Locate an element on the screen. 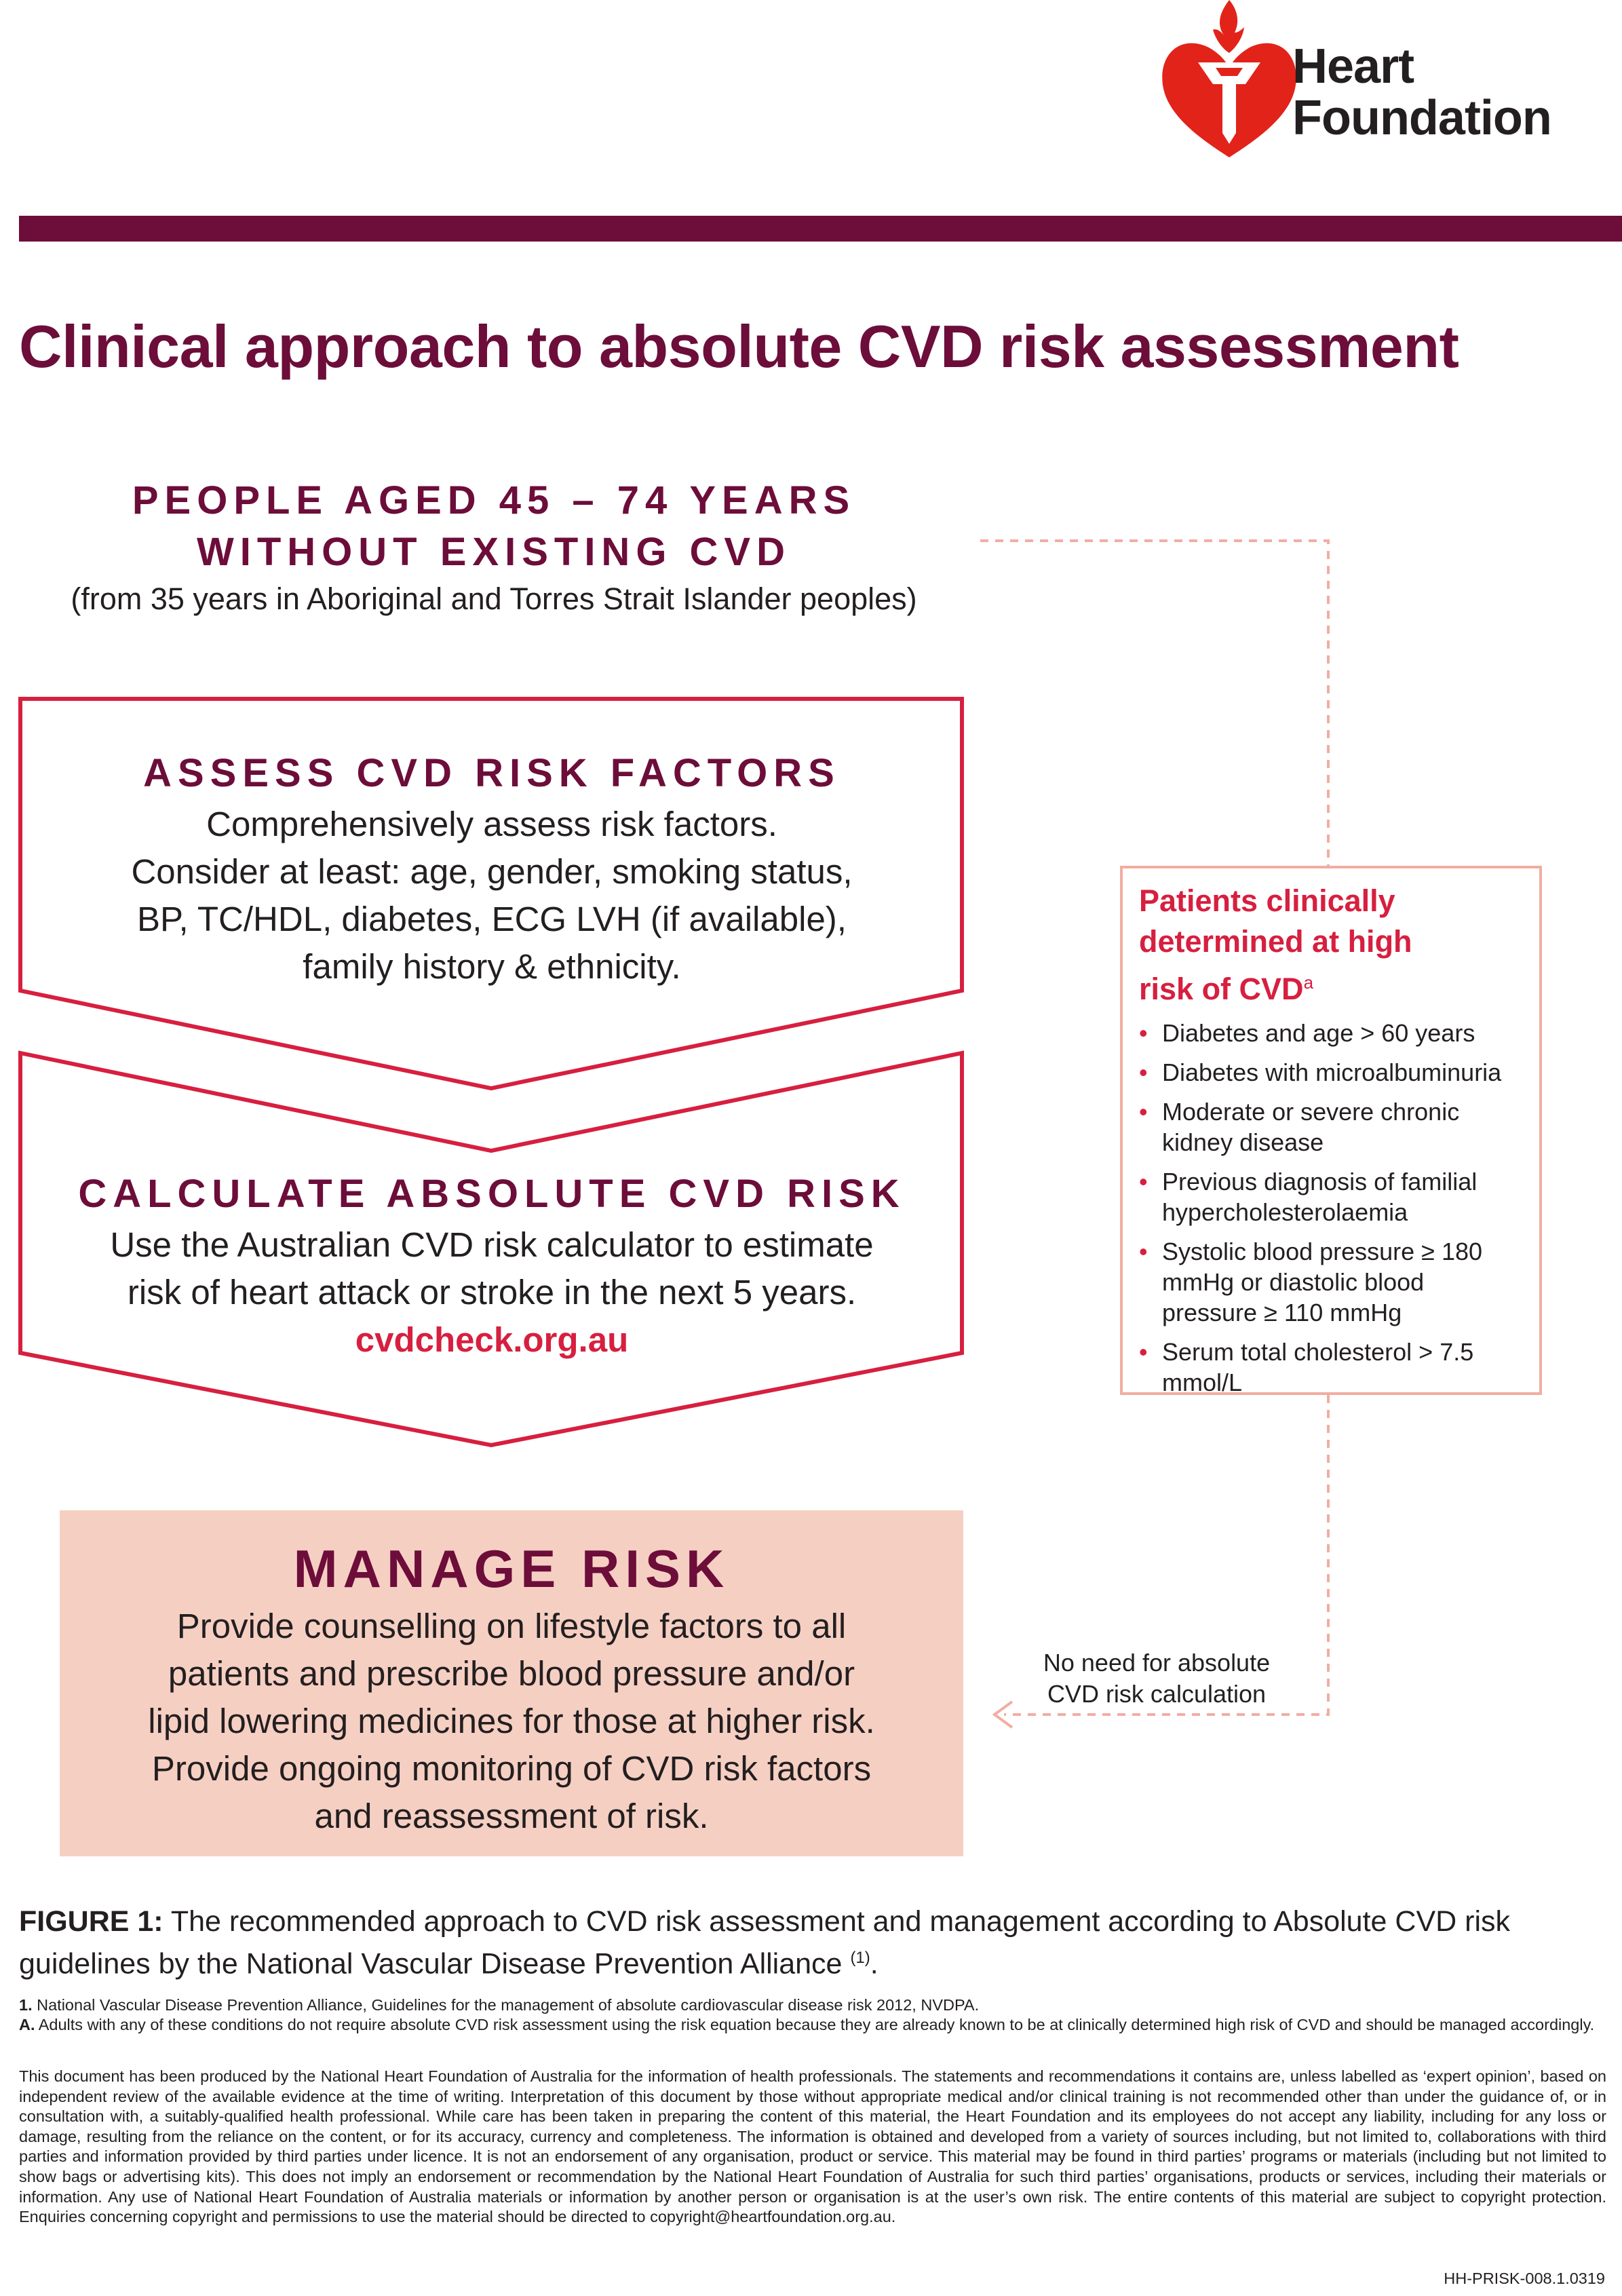  arrow-left-icon is located at coordinates (1002, 1715).